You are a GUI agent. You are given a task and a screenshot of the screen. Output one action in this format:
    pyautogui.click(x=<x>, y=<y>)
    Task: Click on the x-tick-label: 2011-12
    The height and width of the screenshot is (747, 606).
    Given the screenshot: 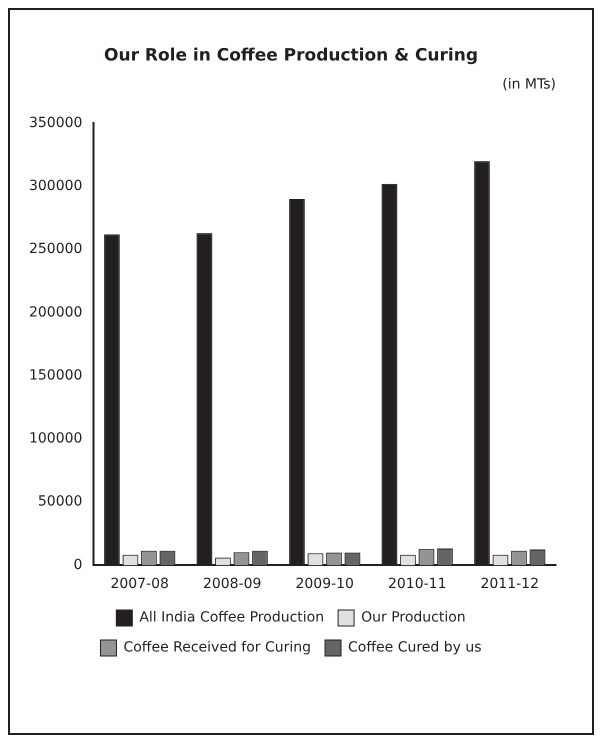 What is the action you would take?
    pyautogui.click(x=509, y=584)
    